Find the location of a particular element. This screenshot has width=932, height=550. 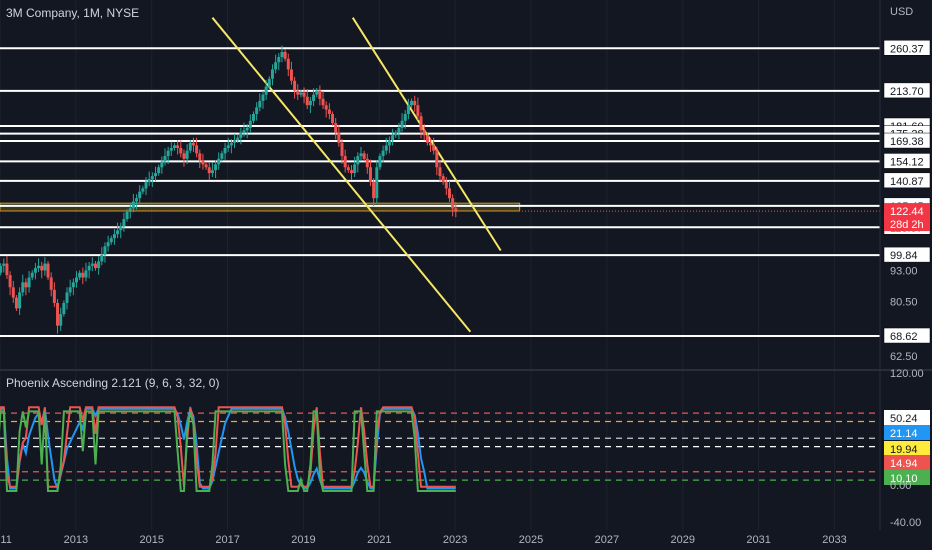

indicator-value-label: 14.94 is located at coordinates (904, 464).